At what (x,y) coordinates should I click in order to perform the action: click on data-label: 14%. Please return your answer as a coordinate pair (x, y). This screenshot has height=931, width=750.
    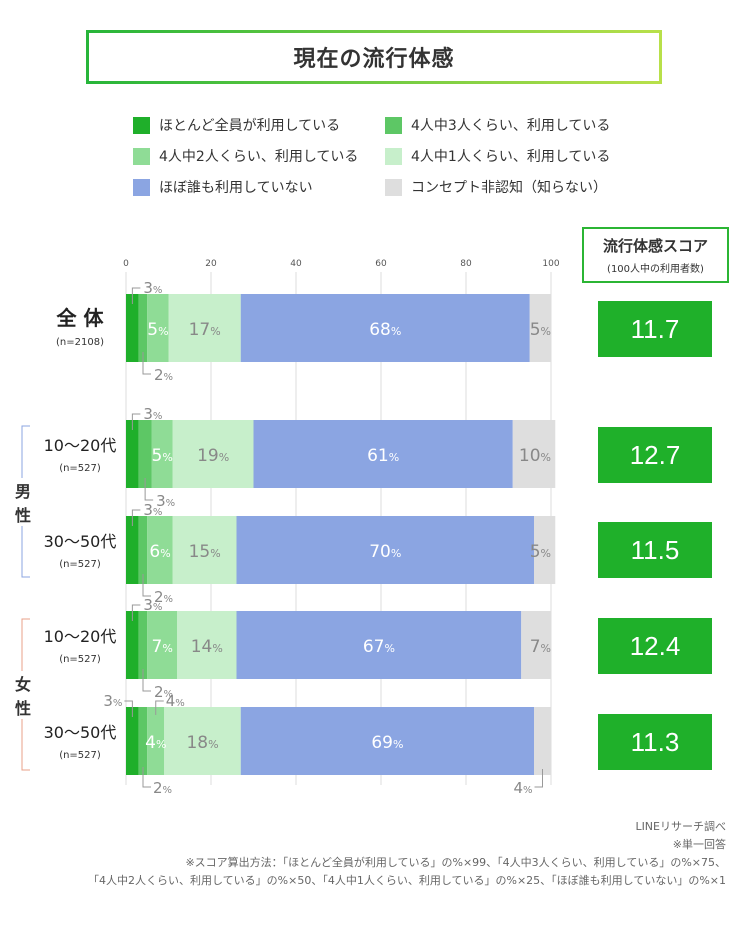
    Looking at the image, I should click on (207, 647).